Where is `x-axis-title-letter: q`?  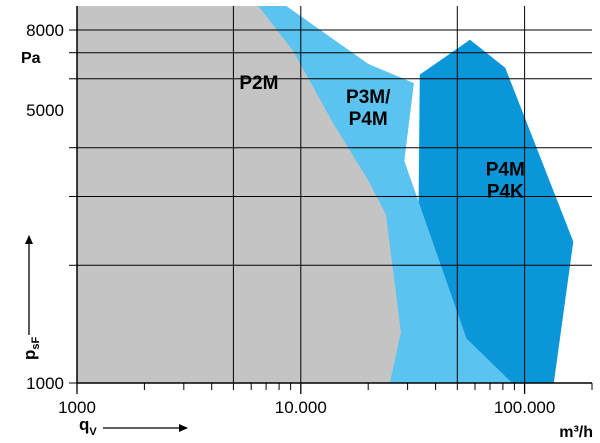 x-axis-title-letter: q is located at coordinates (84, 424).